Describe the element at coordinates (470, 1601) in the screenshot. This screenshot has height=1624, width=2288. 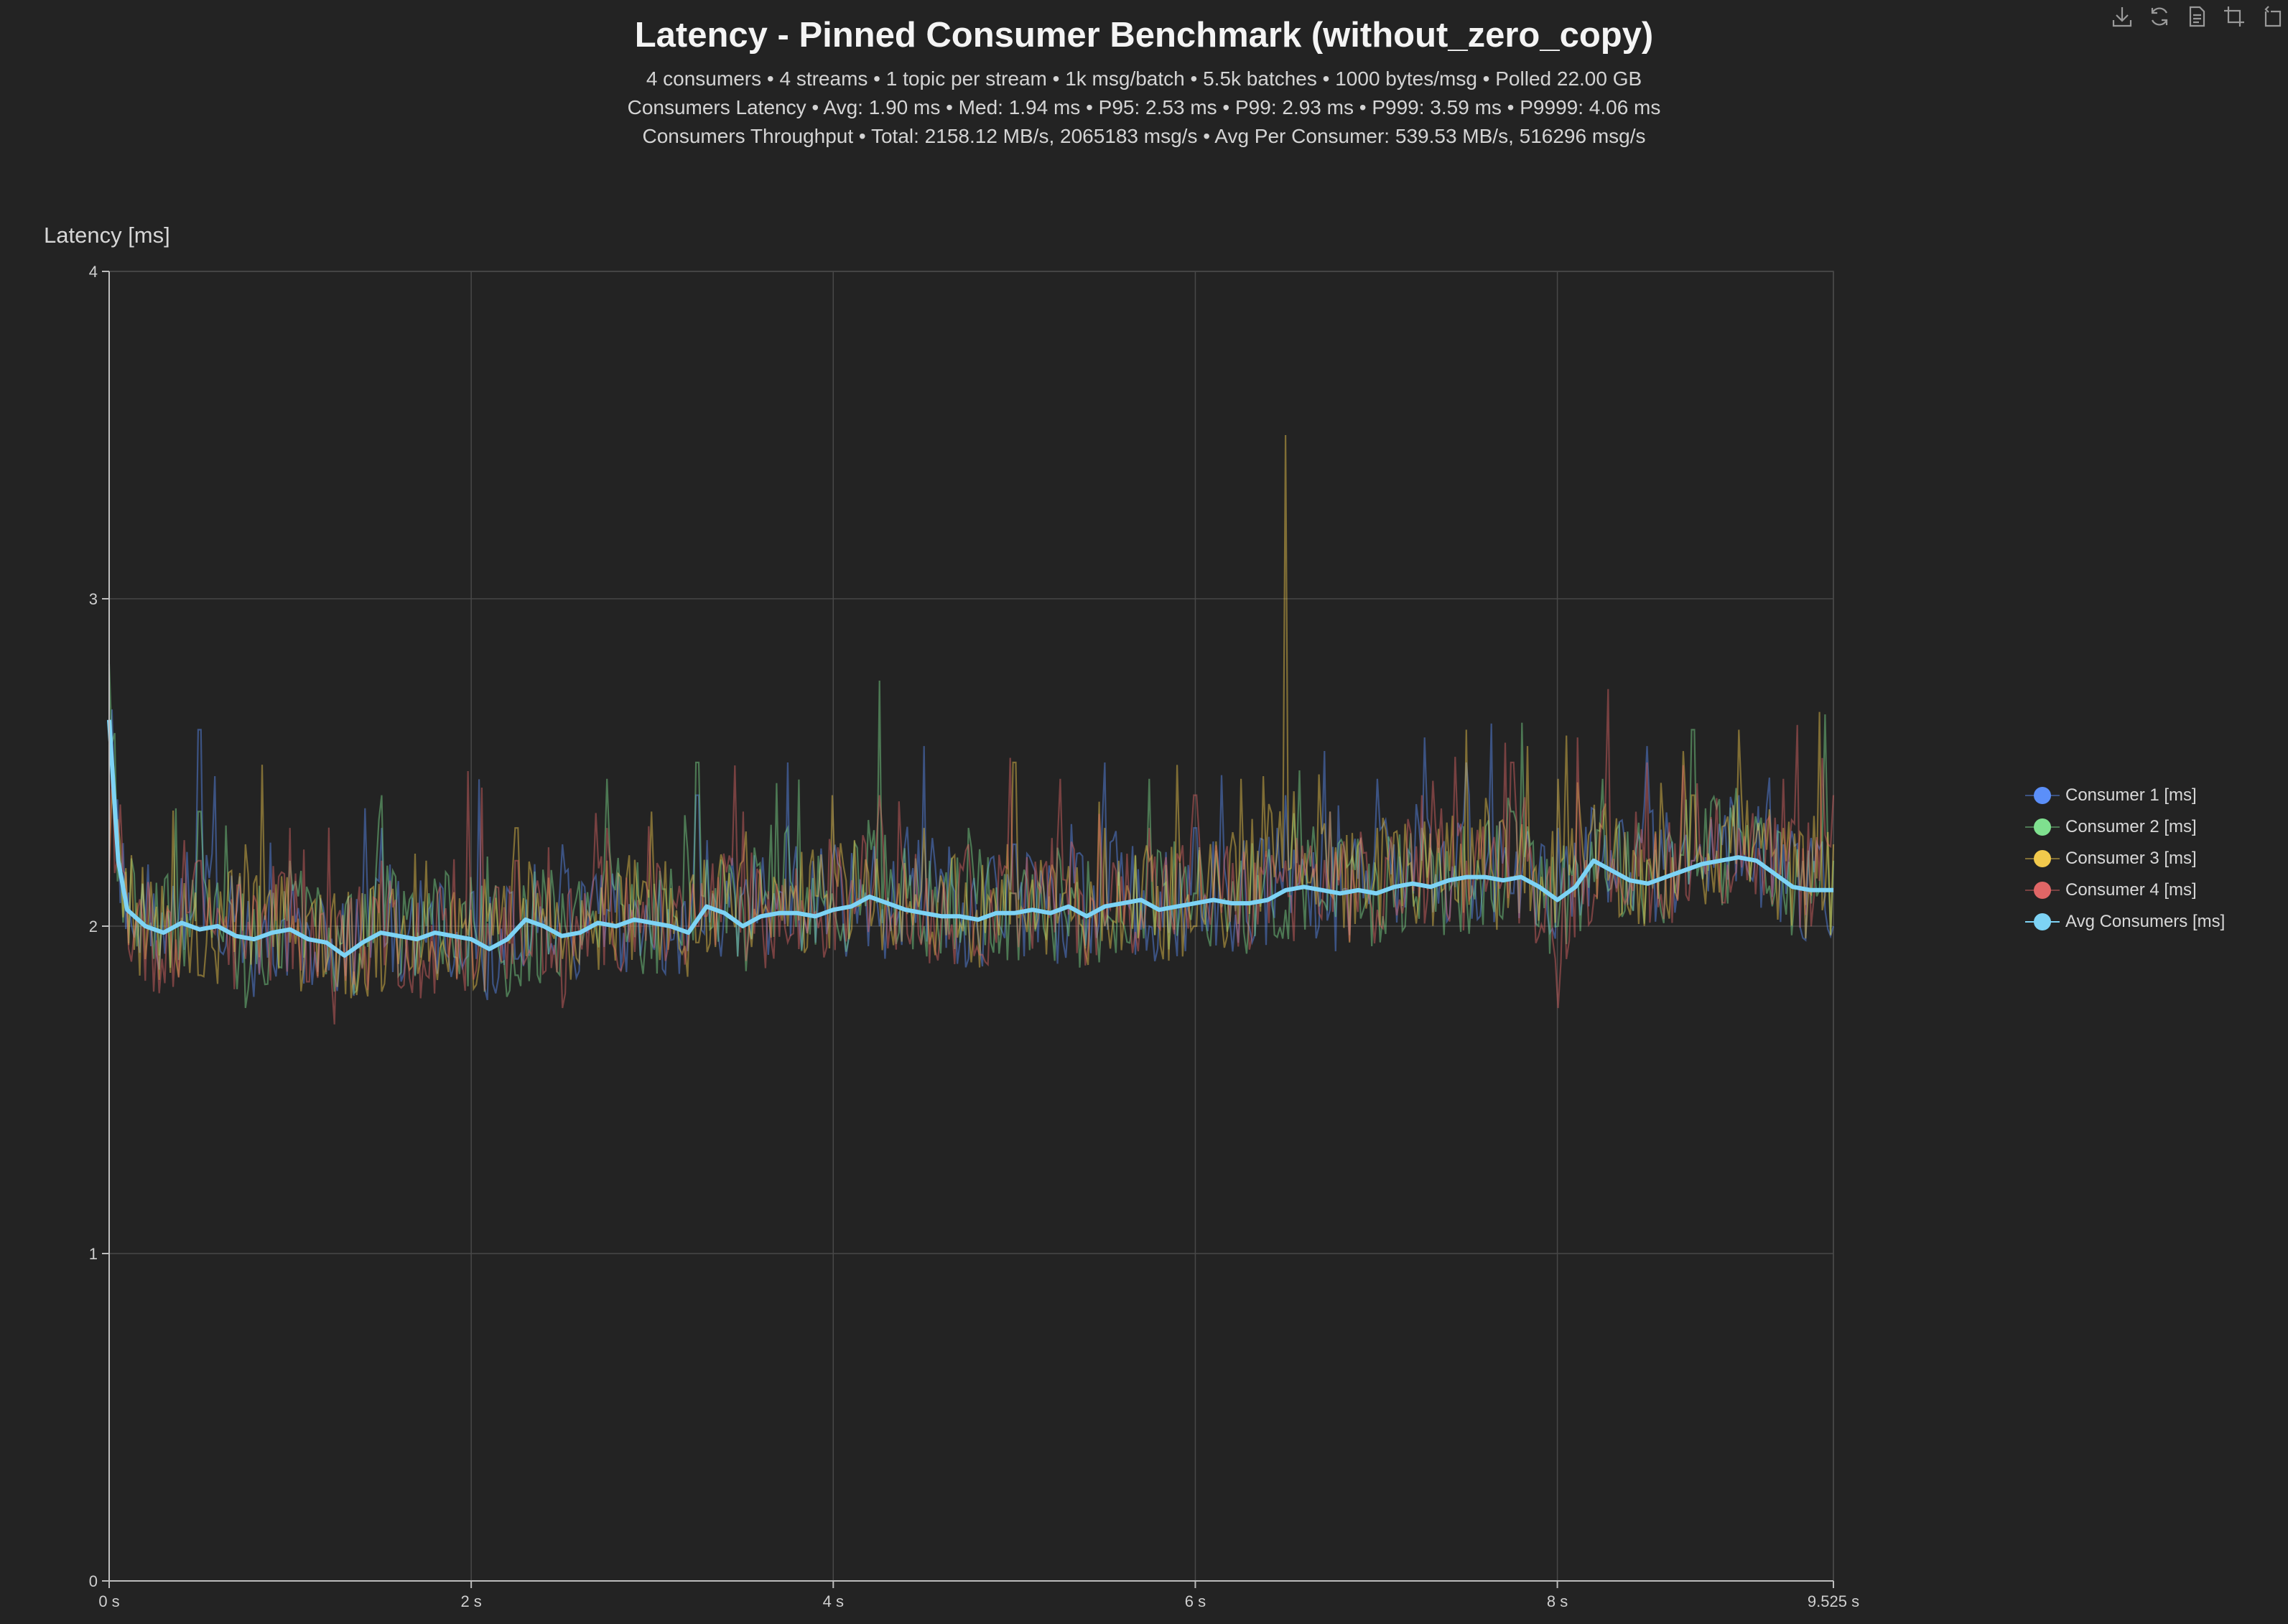
I see `x-tick-label: 2 s` at that location.